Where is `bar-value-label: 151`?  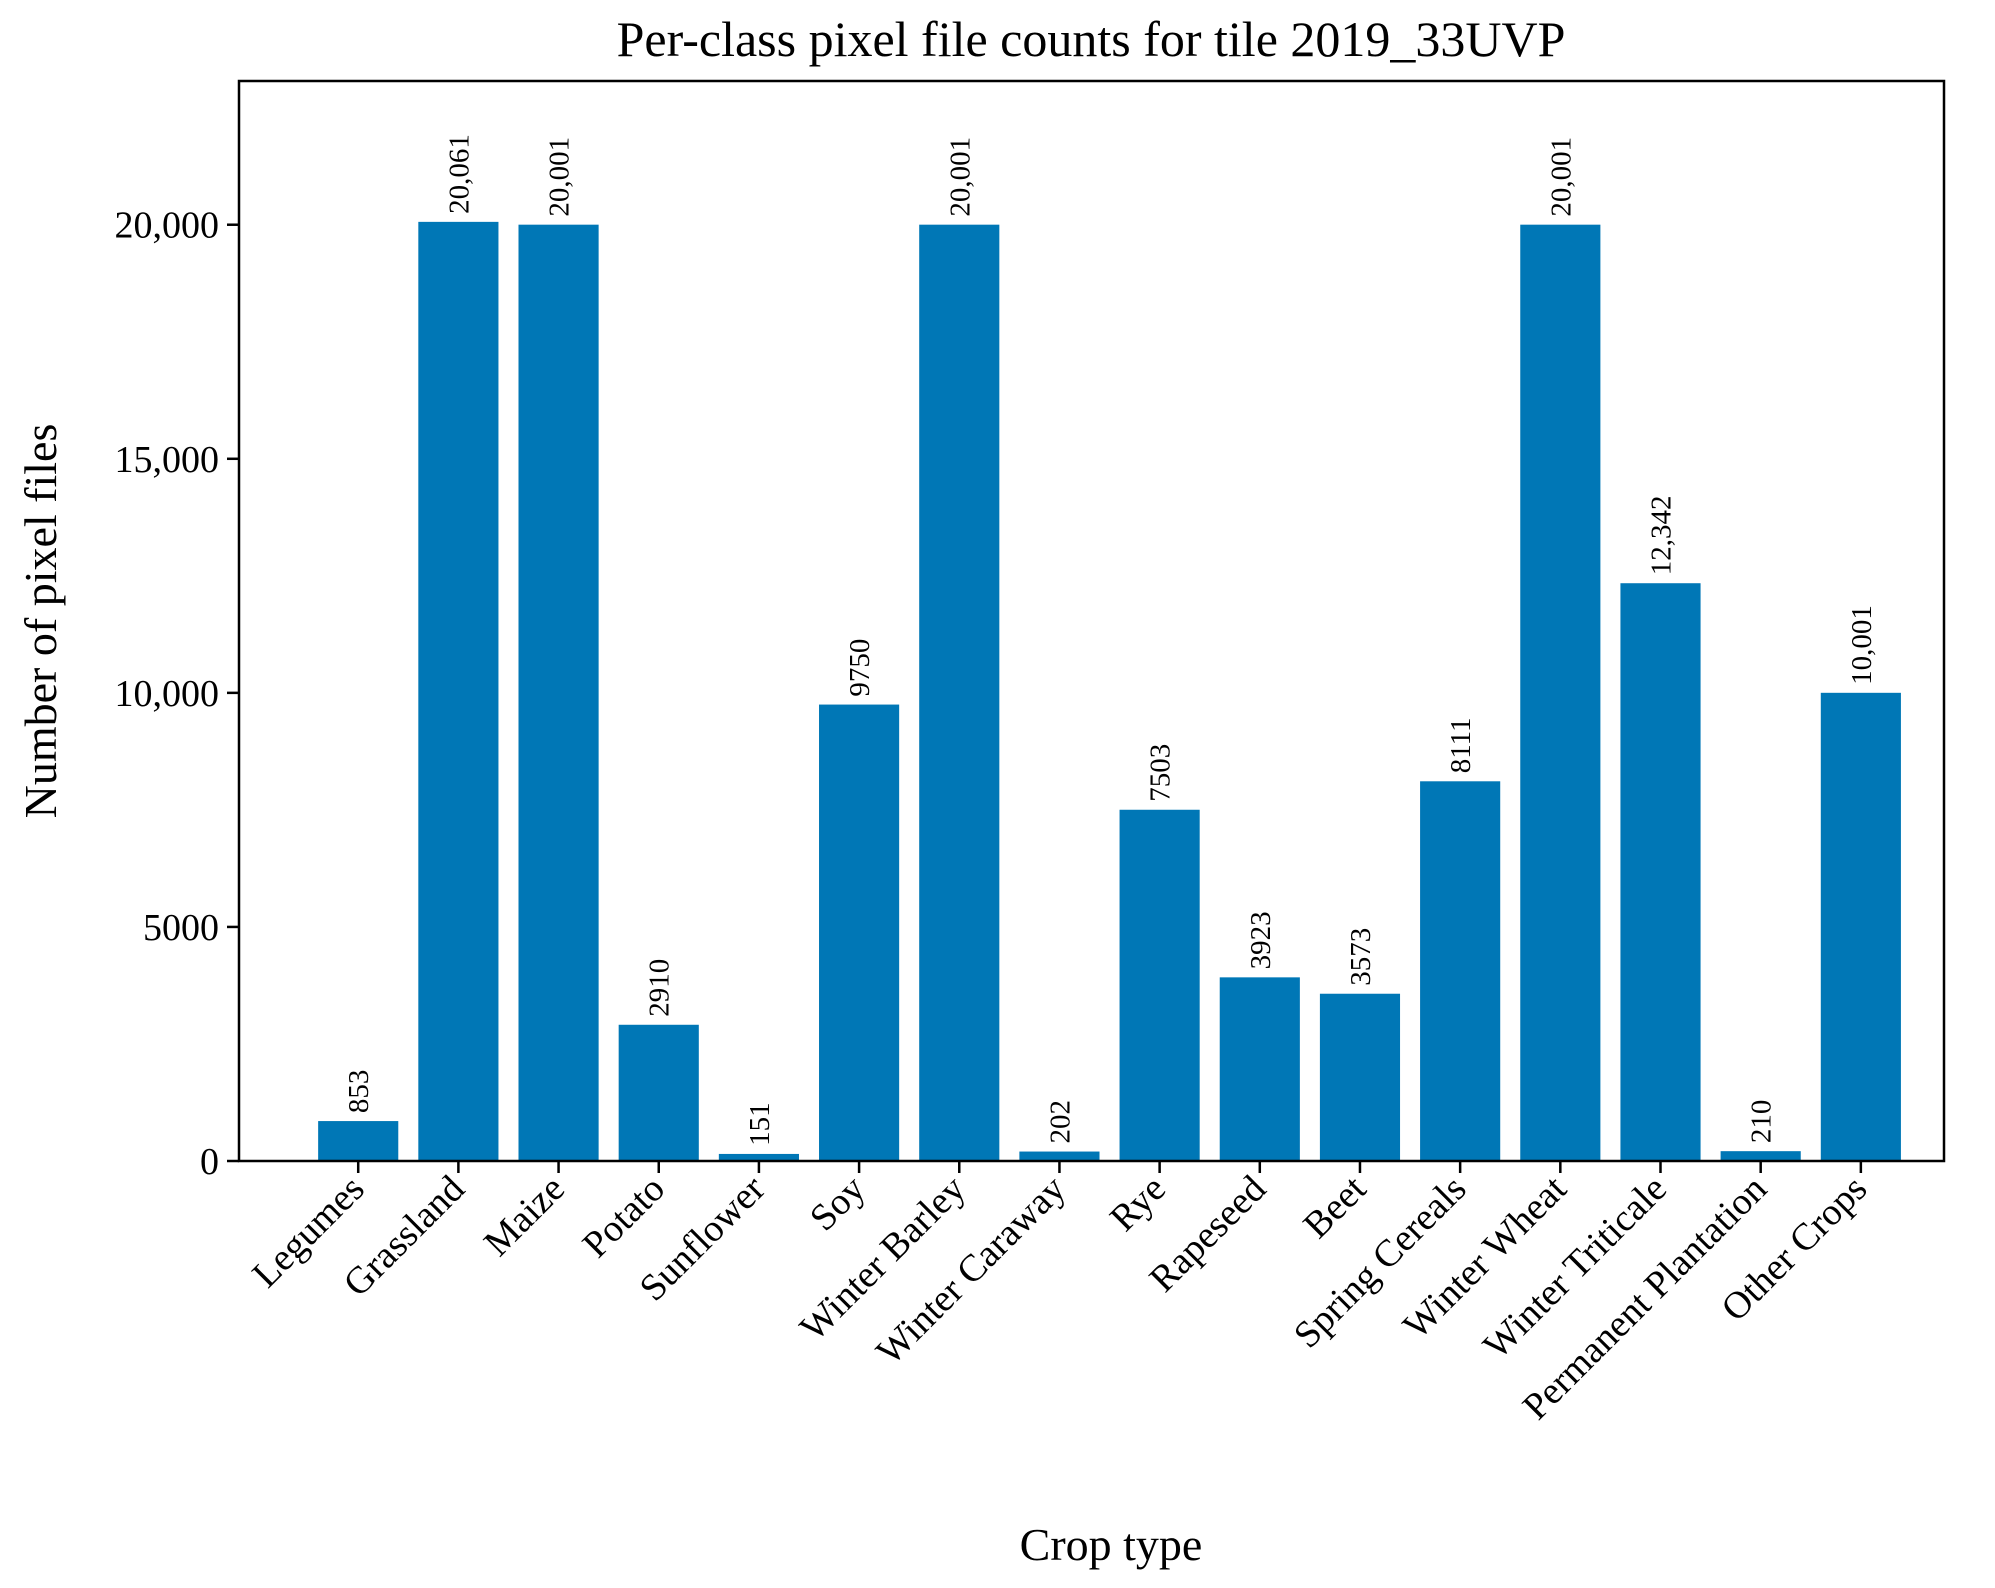
bar-value-label: 151 is located at coordinates (760, 1124).